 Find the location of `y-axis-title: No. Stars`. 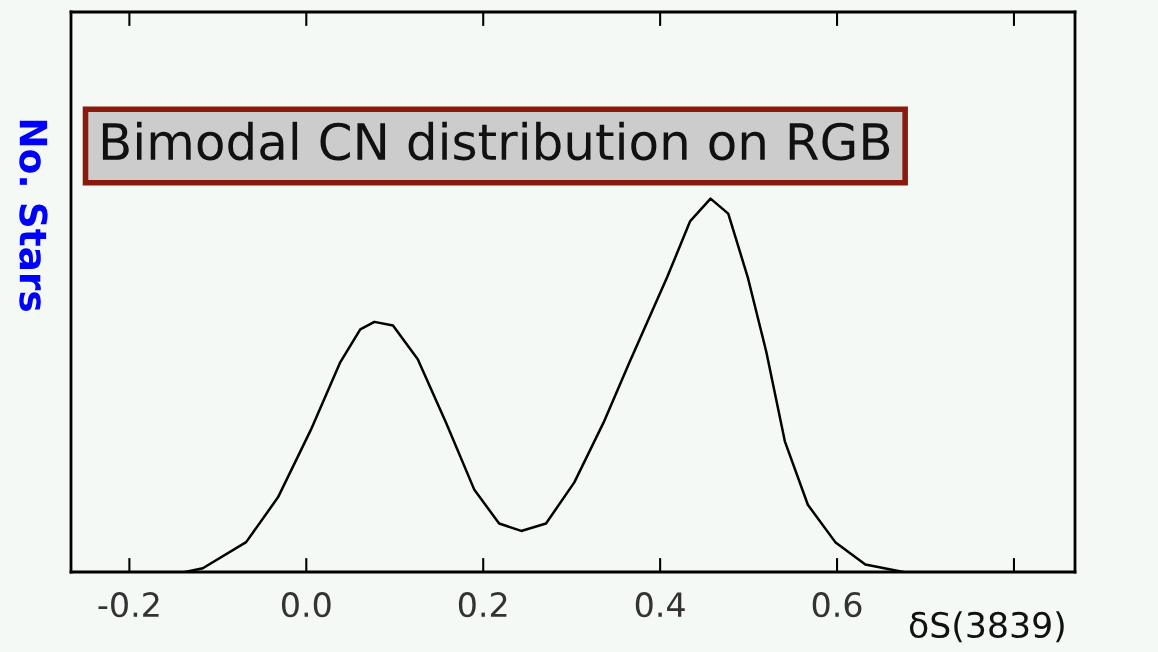

y-axis-title: No. Stars is located at coordinates (33, 215).